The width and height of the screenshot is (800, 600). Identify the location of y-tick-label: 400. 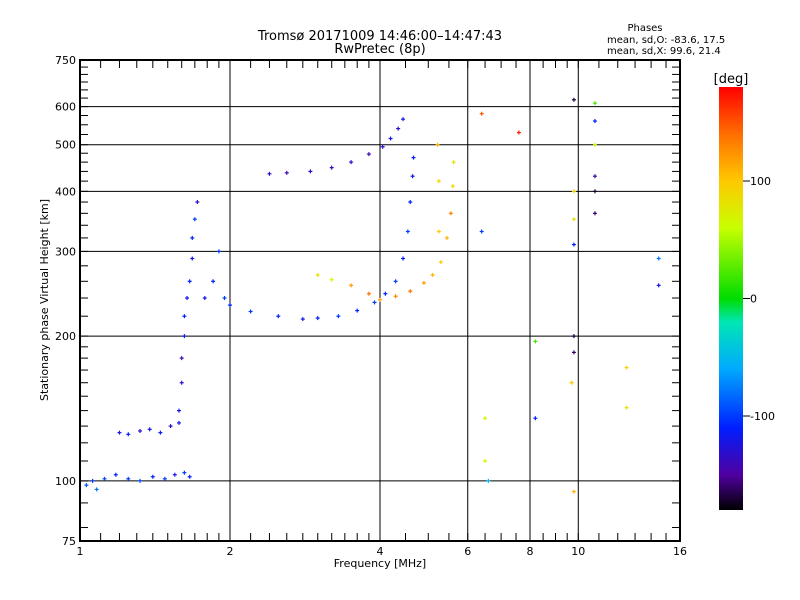
(65, 191).